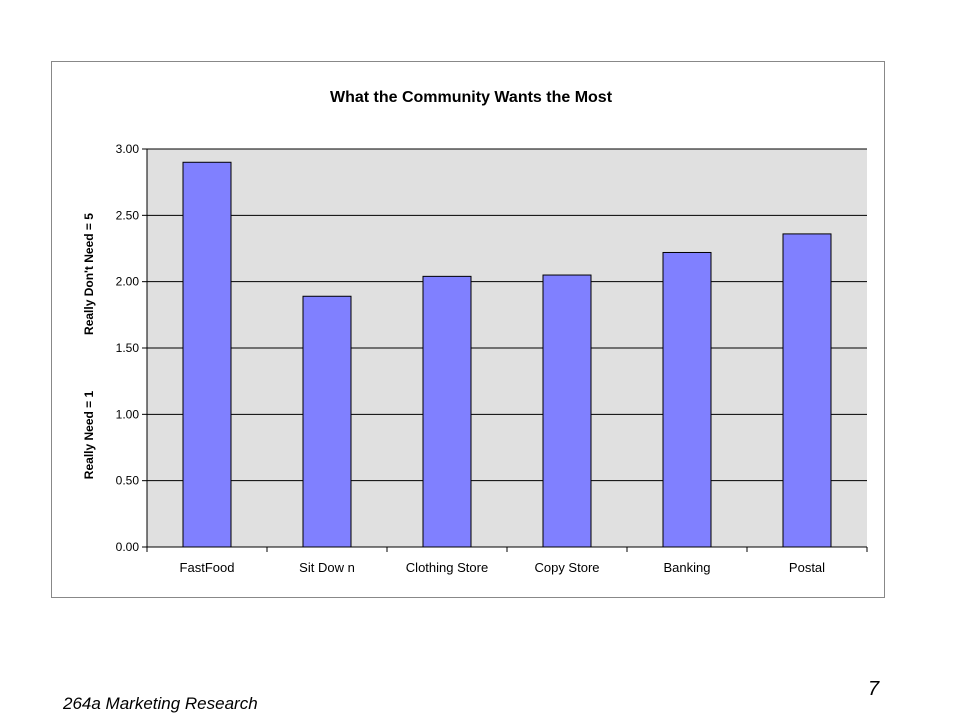  What do you see at coordinates (207, 567) in the screenshot?
I see `x-tick-label: FastFood` at bounding box center [207, 567].